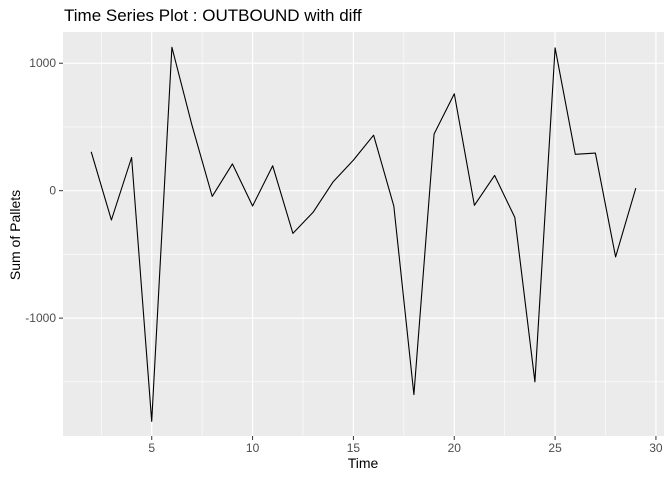  What do you see at coordinates (44, 190) in the screenshot?
I see `y-axis: -1000 0 1000` at bounding box center [44, 190].